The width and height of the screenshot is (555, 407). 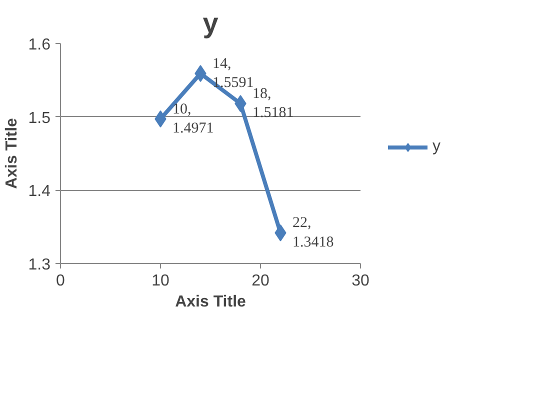 I want to click on y-tick-label: 1.6, so click(x=39, y=45).